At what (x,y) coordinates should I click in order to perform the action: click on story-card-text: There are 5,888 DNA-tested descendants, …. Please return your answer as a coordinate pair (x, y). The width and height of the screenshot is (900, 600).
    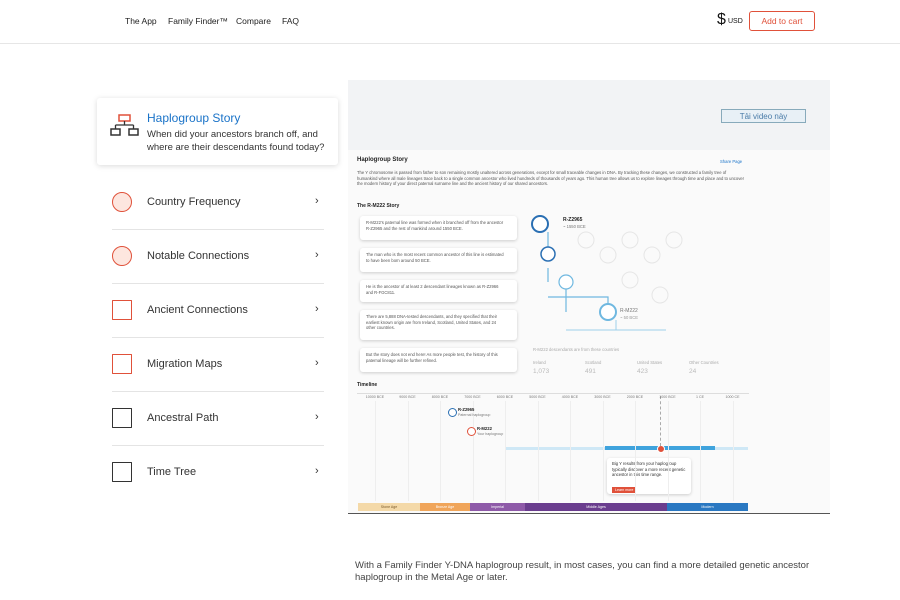
    Looking at the image, I should click on (432, 322).